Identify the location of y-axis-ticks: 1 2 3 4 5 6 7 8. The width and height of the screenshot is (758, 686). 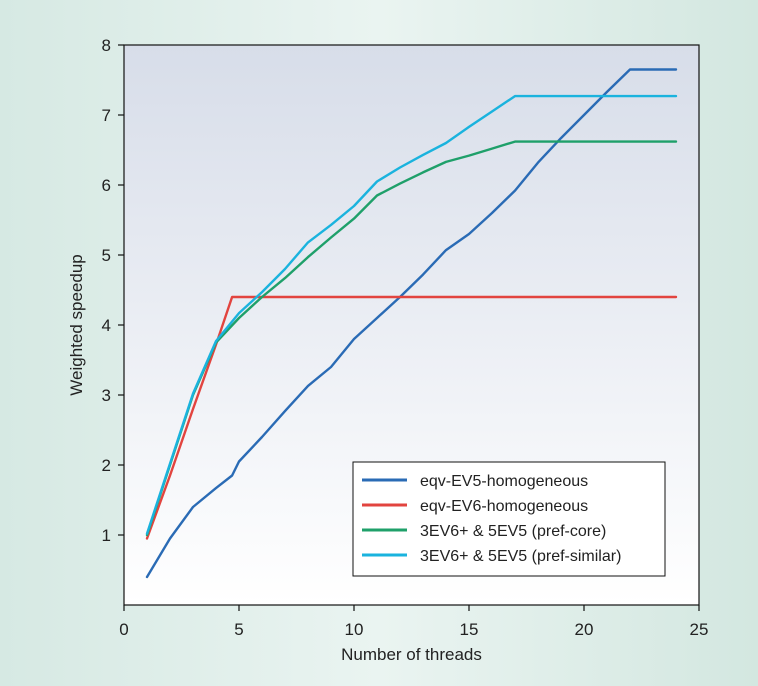
(113, 290).